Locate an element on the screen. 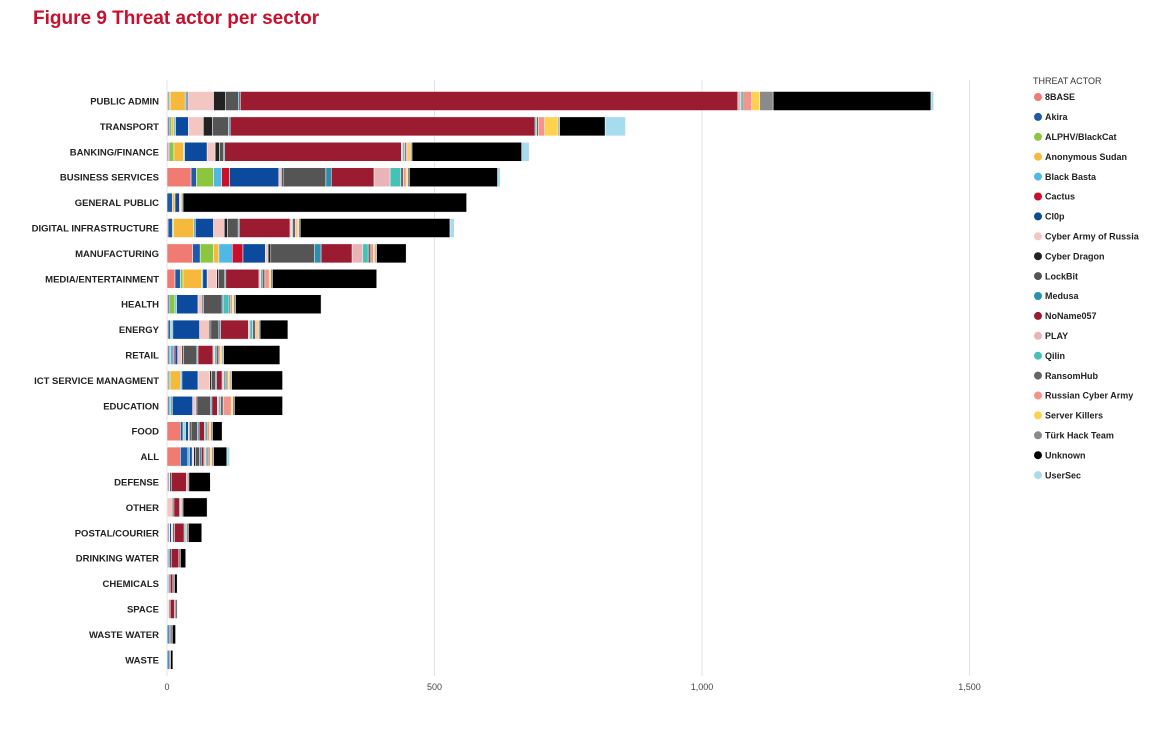  category-label: POSTAL/COURIER is located at coordinates (117, 533).